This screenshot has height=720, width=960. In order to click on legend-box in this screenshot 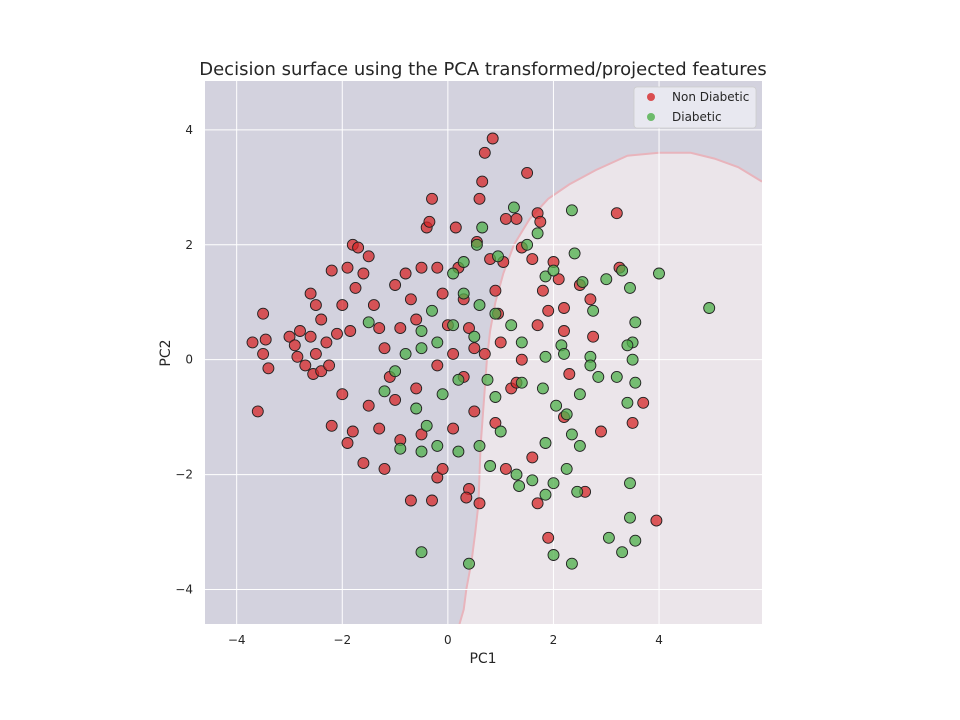, I will do `click(695, 107)`.